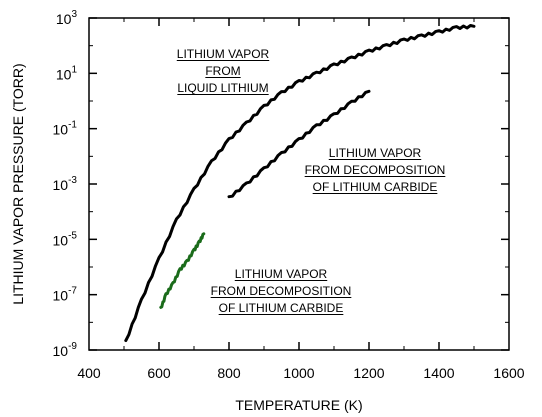 The height and width of the screenshot is (417, 542). I want to click on x-tick-label: 1000, so click(298, 373).